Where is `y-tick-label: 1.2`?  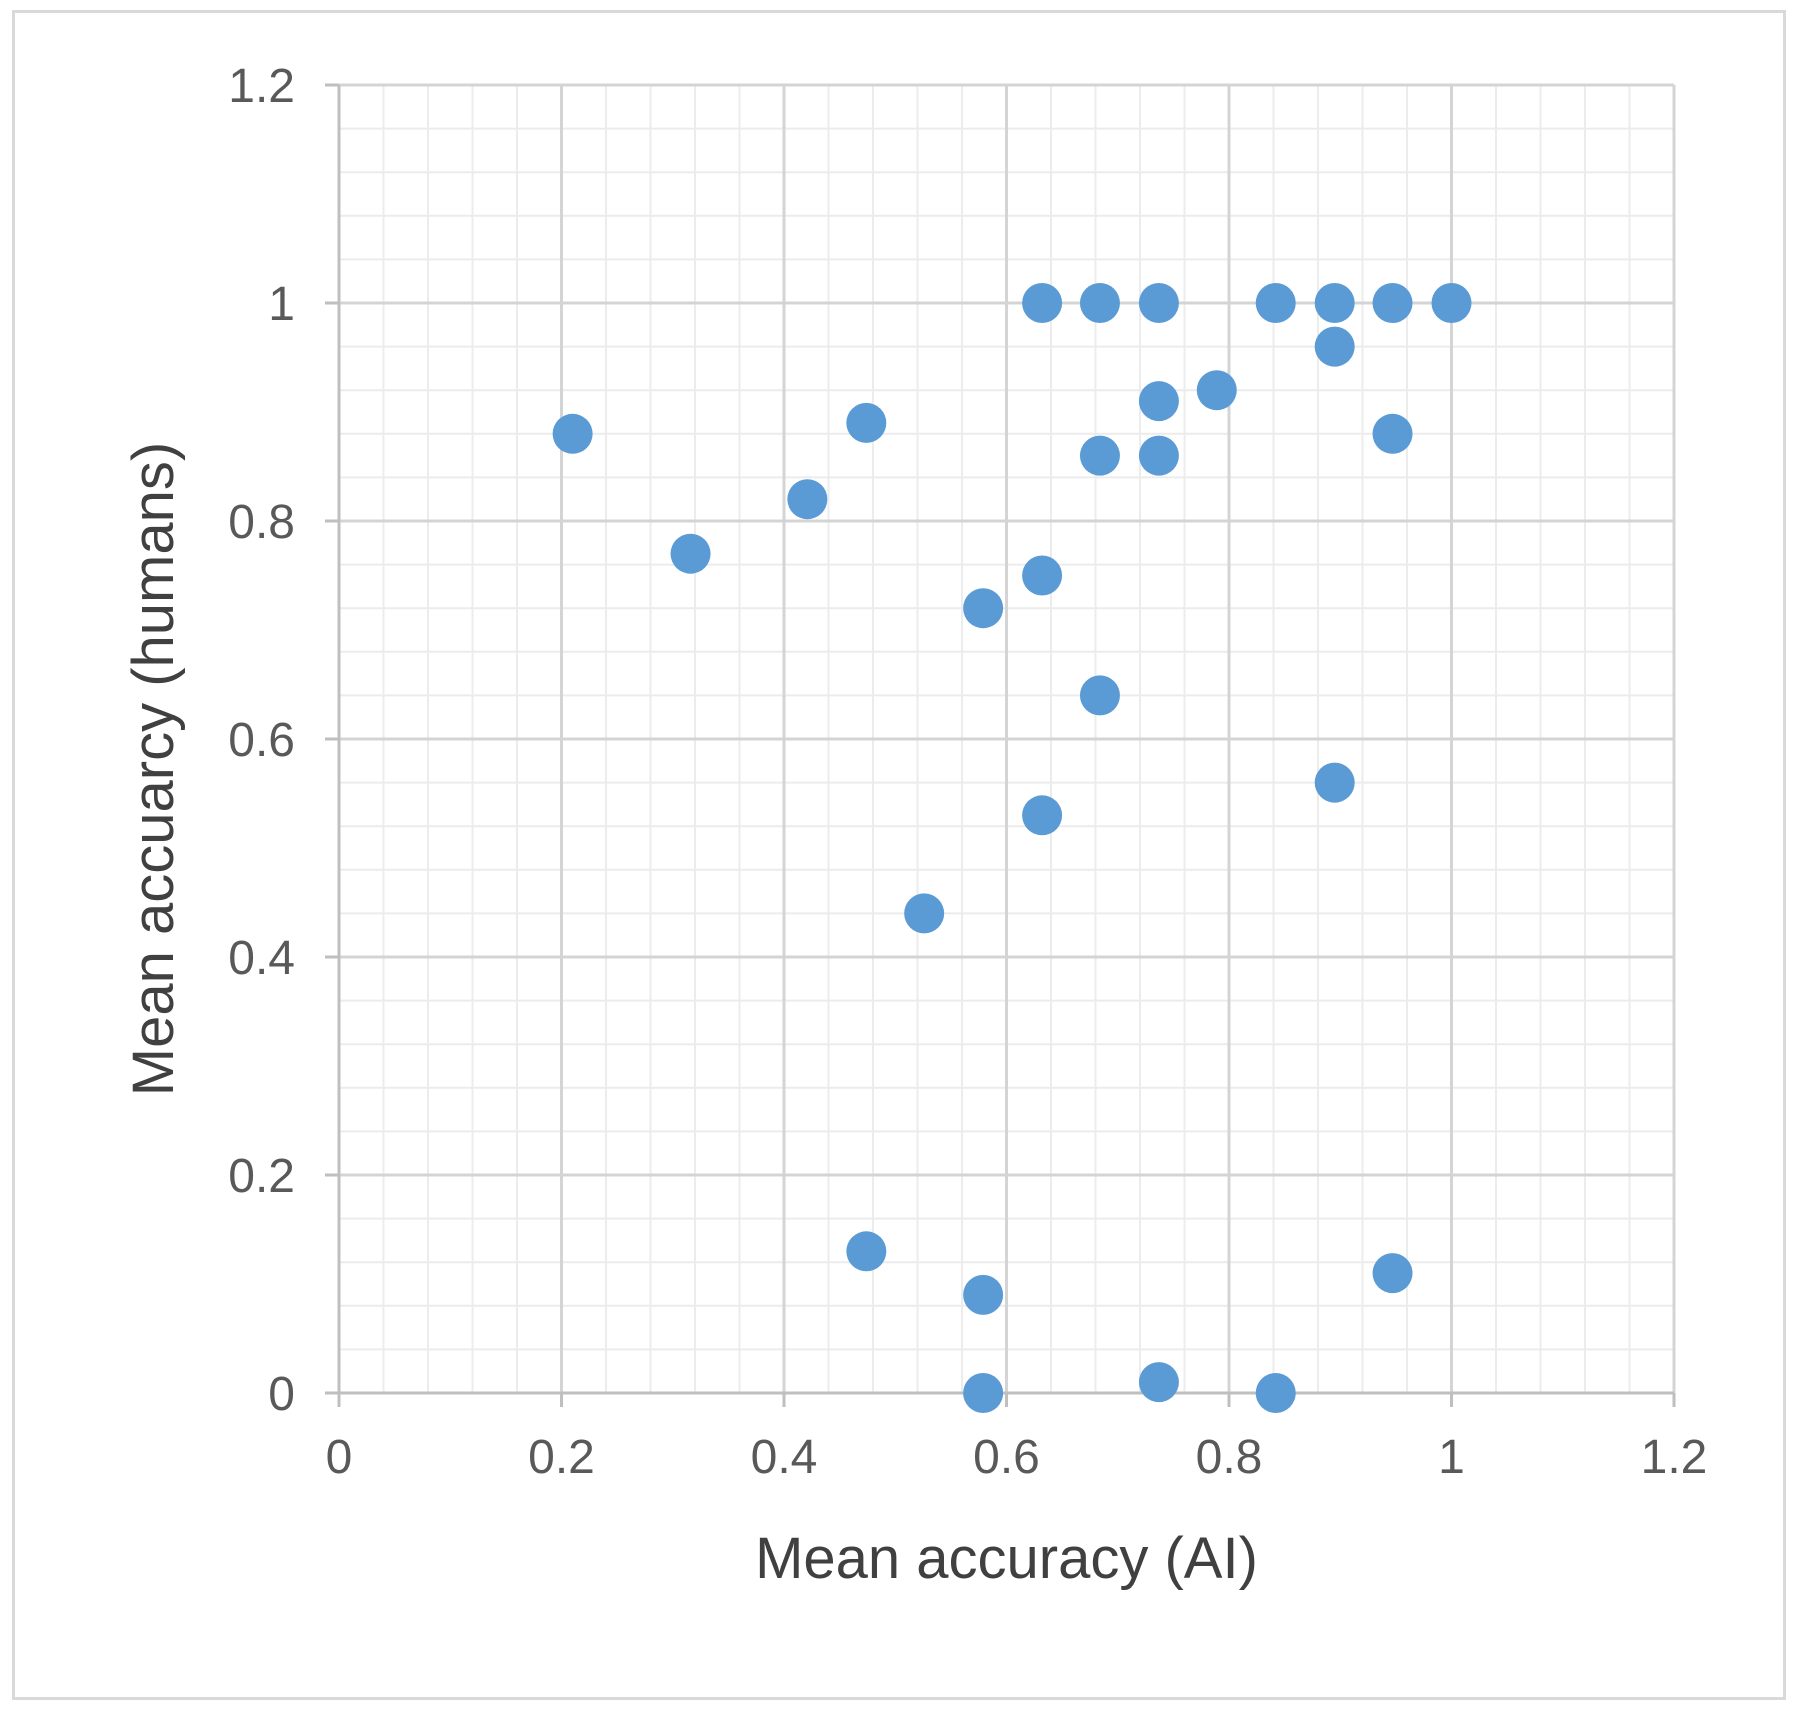
y-tick-label: 1.2 is located at coordinates (261, 86).